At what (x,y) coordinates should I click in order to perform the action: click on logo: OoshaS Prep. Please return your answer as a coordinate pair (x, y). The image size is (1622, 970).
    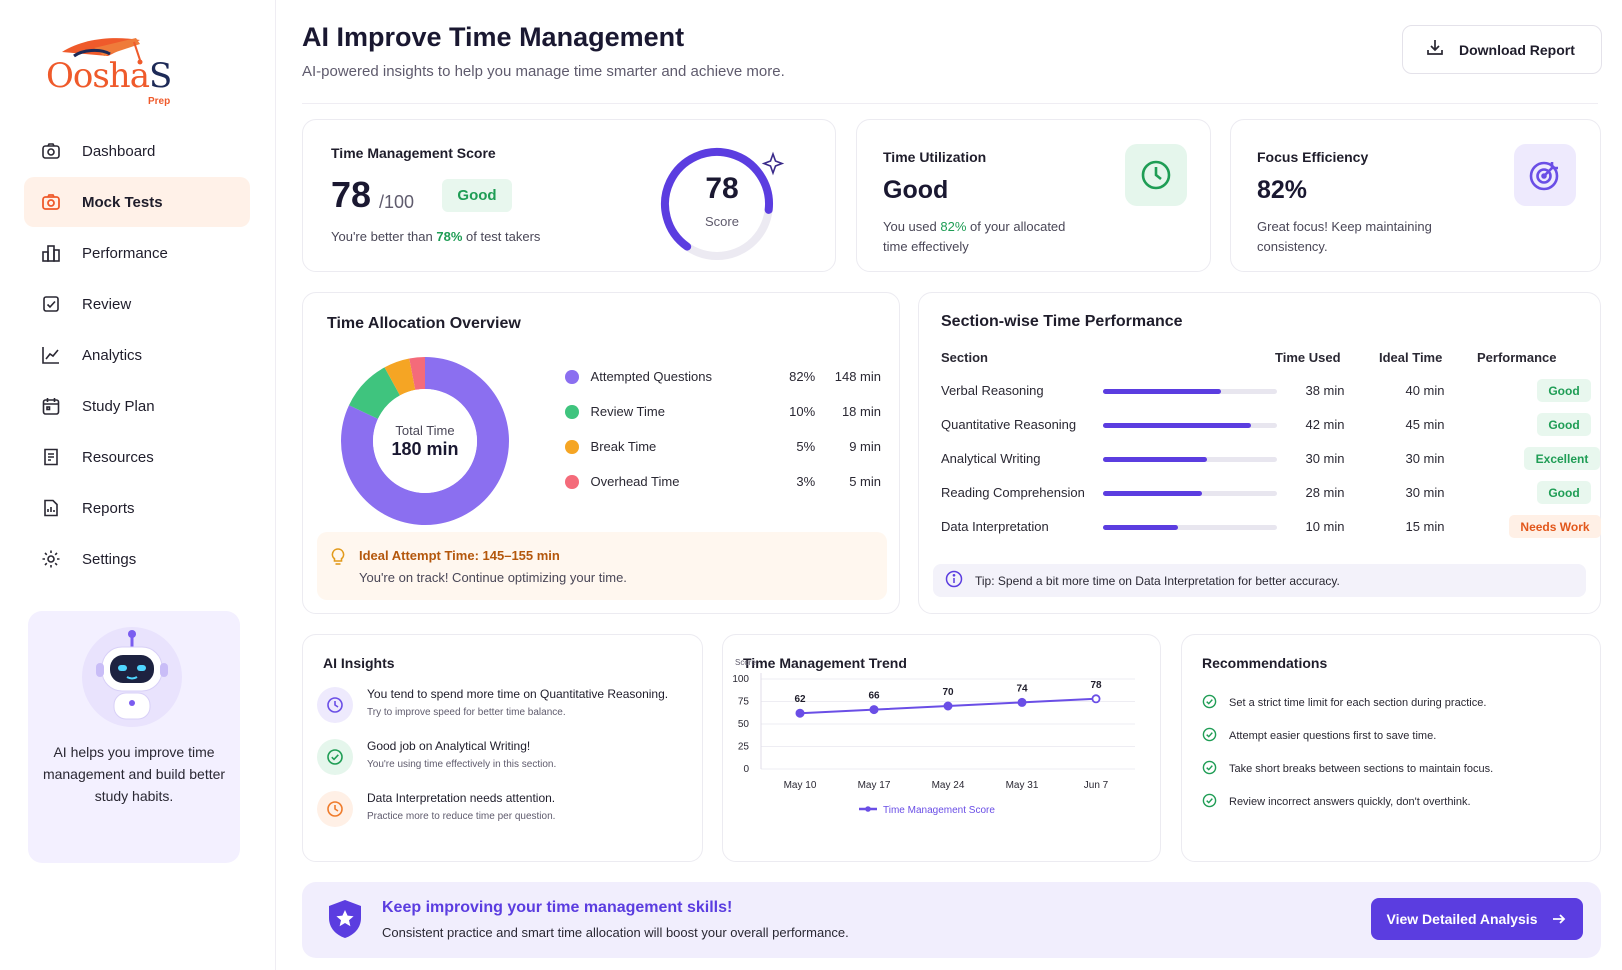
    Looking at the image, I should click on (114, 72).